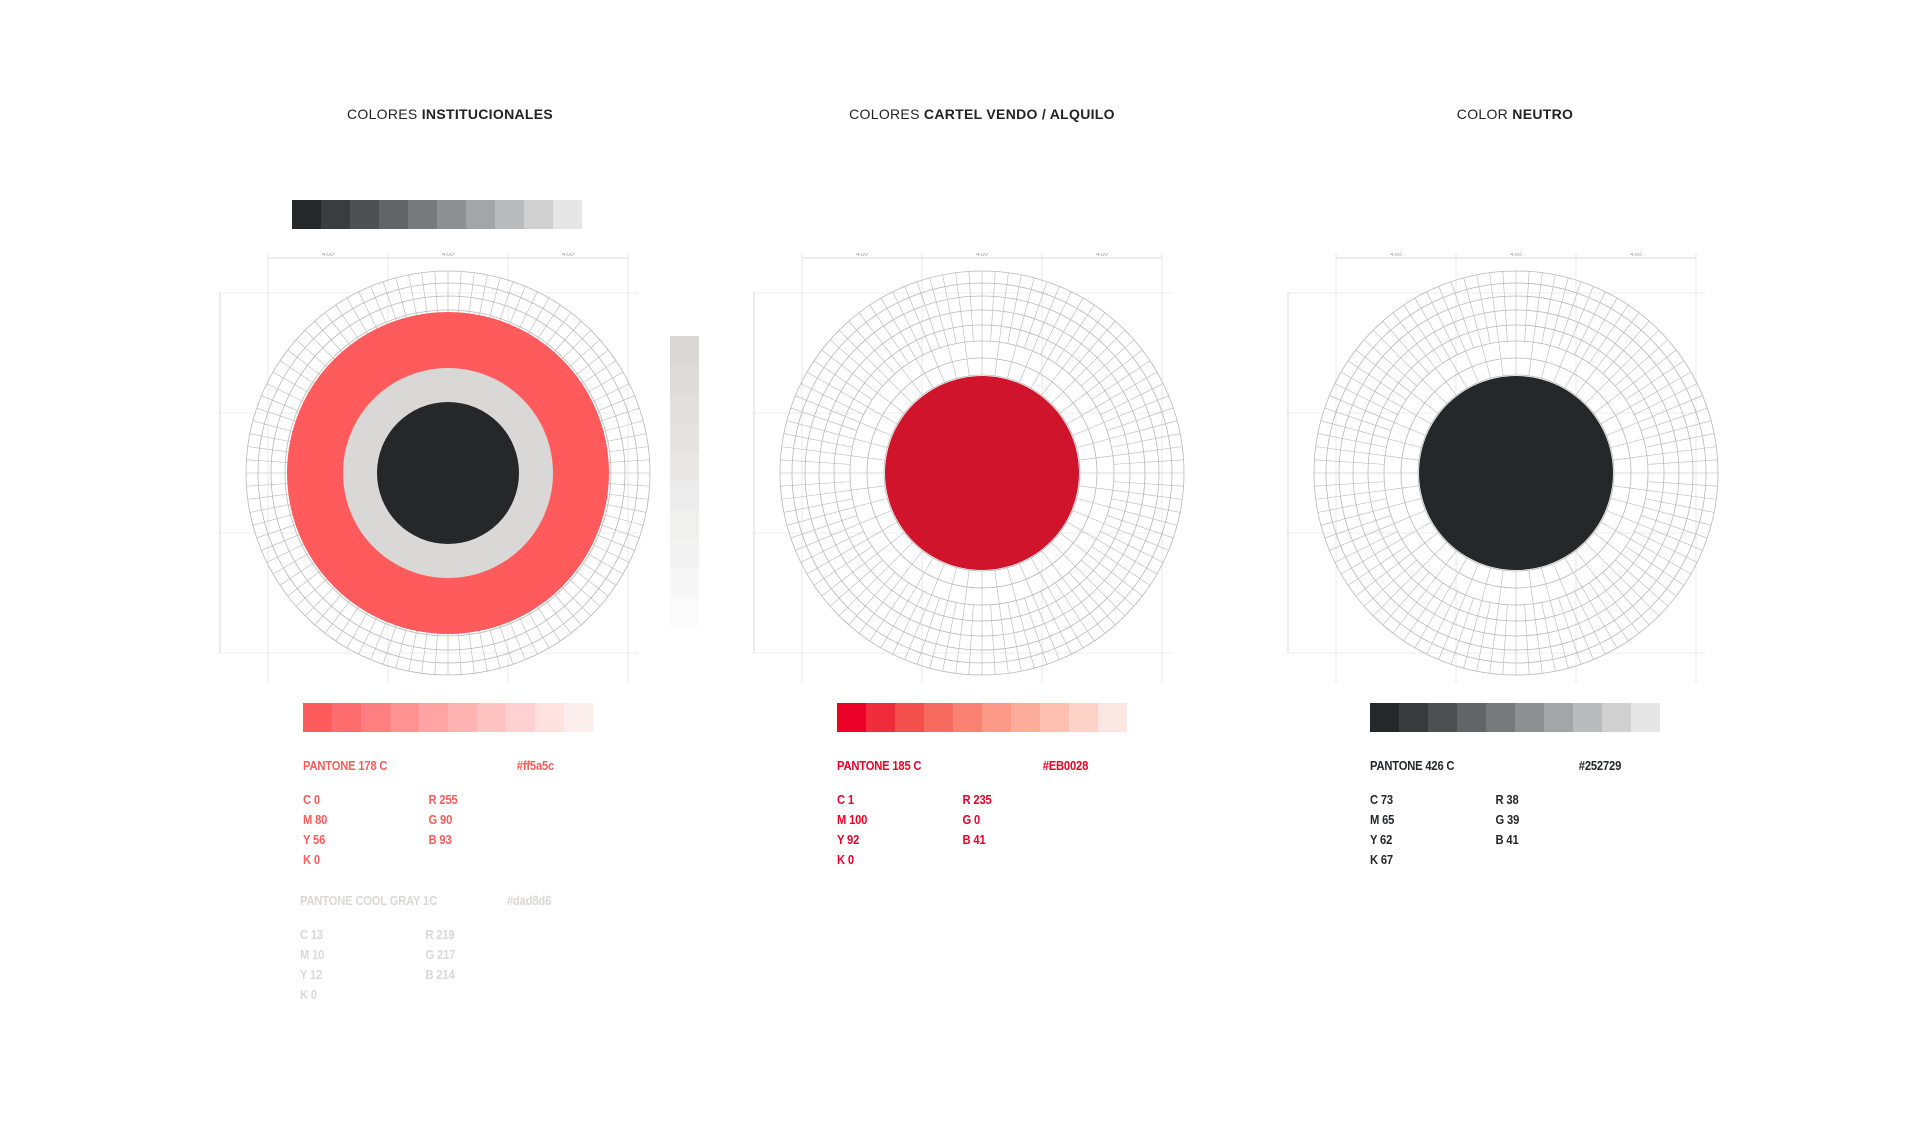 This screenshot has height=1127, width=1920. I want to click on cmyk-y: Y 62, so click(1381, 839).